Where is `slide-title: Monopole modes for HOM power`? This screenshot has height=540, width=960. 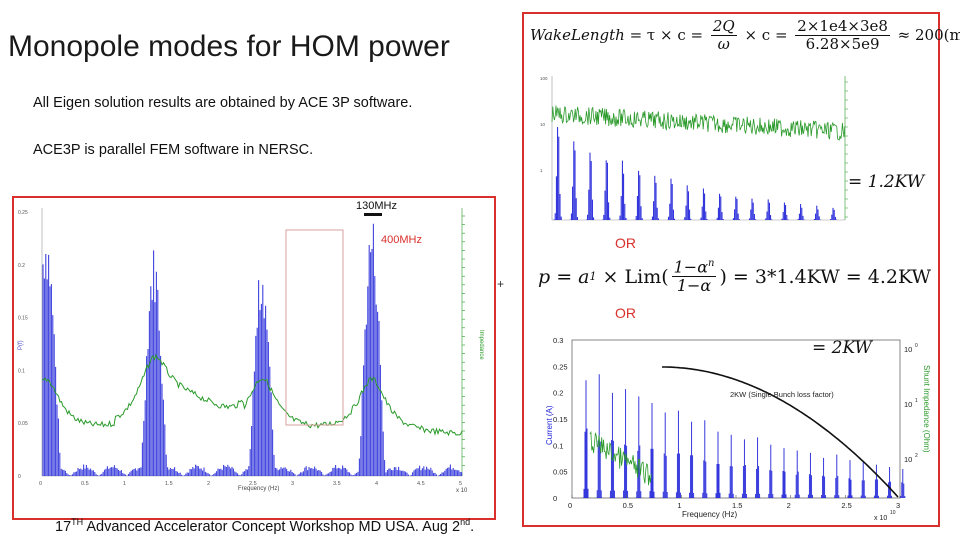 slide-title: Monopole modes for HOM power is located at coordinates (229, 46).